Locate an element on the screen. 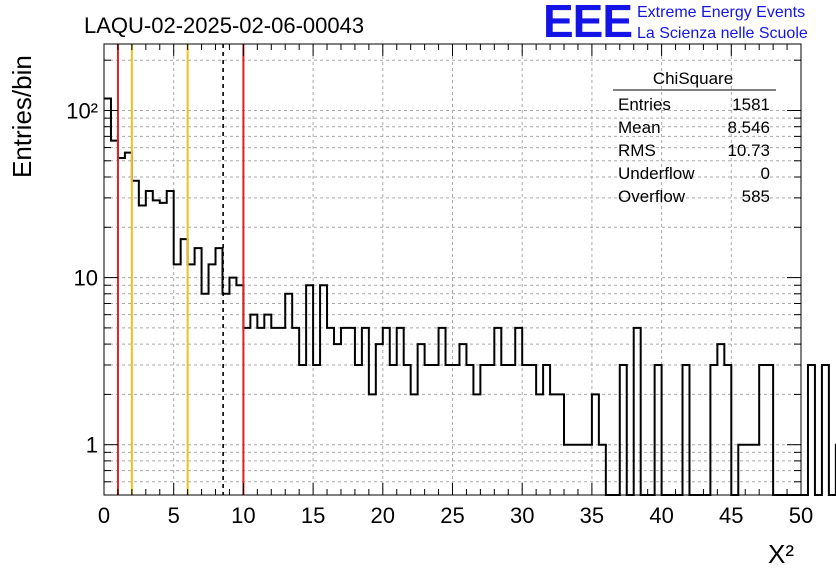 This screenshot has width=836, height=572. x-tick-label: 45 is located at coordinates (731, 515).